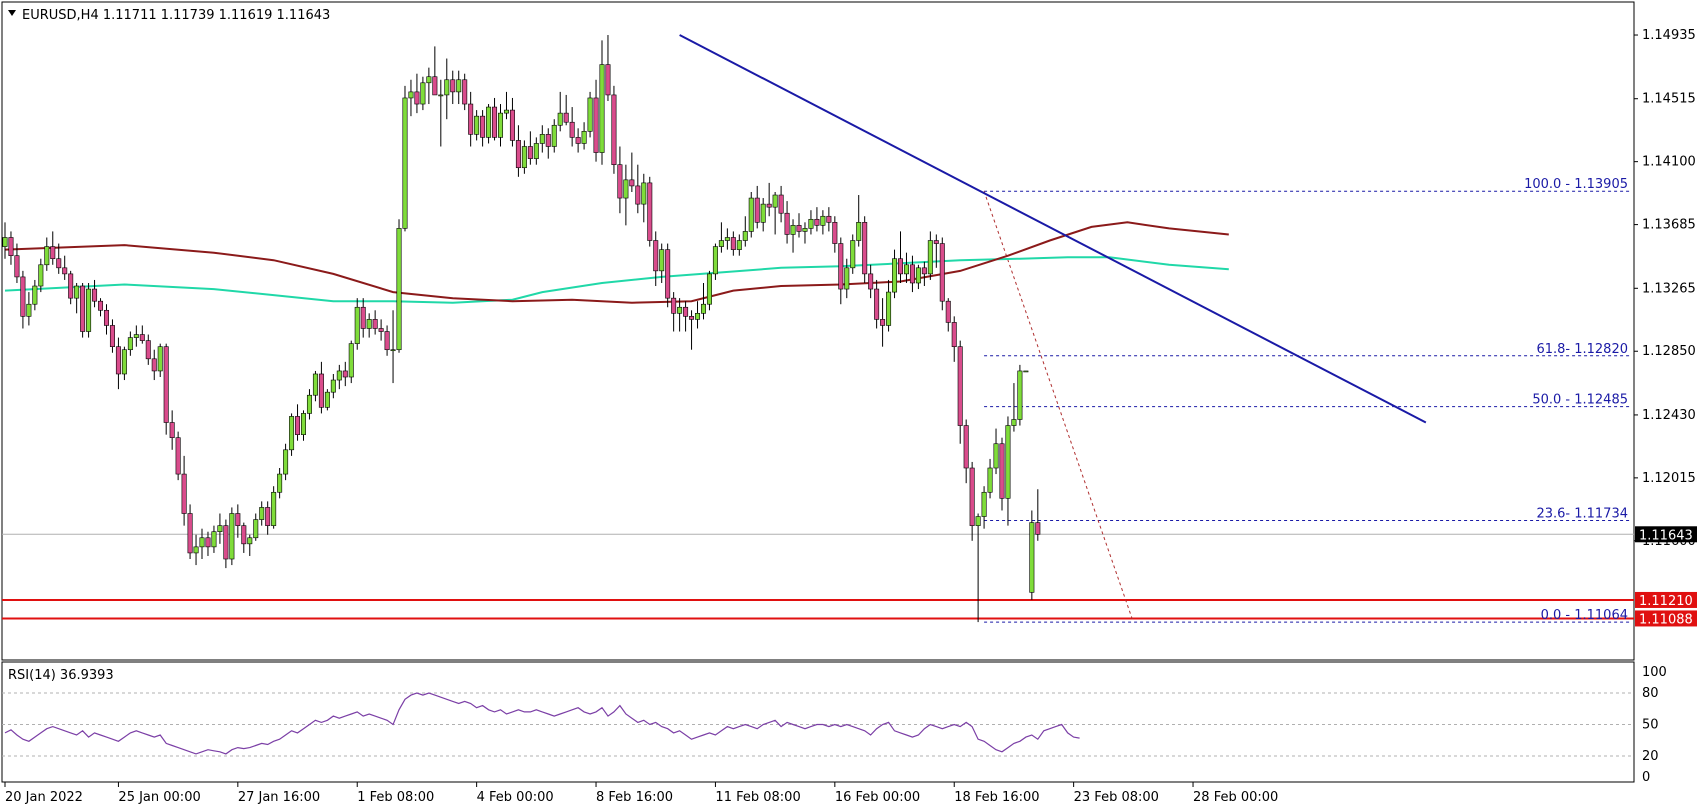 Image resolution: width=1700 pixels, height=807 pixels. Describe the element at coordinates (1058, 407) in the screenshot. I see `fib-diagonal-line` at that location.